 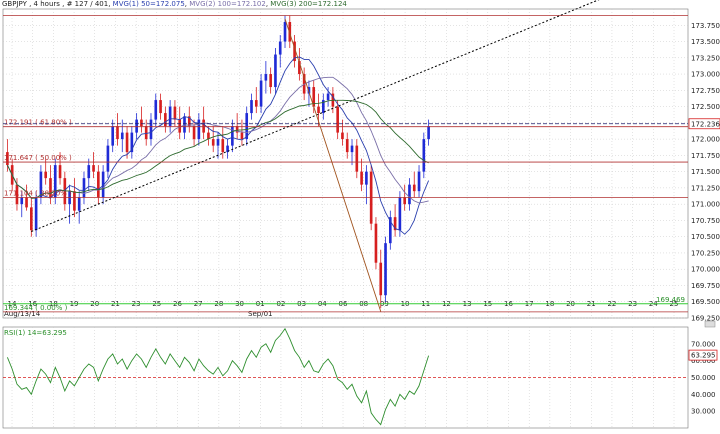 What do you see at coordinates (705, 140) in the screenshot?
I see `price-tick-label: 172.000` at bounding box center [705, 140].